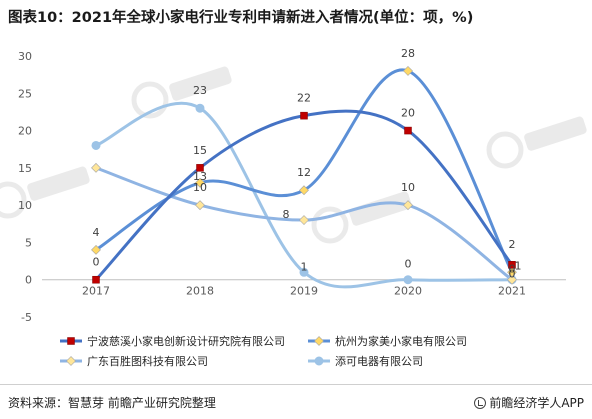 The height and width of the screenshot is (419, 592). What do you see at coordinates (241, 18) in the screenshot?
I see `page-title: 图表10：2021年全球小家电行业专利申请新进入者情况(单位：项，%)` at bounding box center [241, 18].